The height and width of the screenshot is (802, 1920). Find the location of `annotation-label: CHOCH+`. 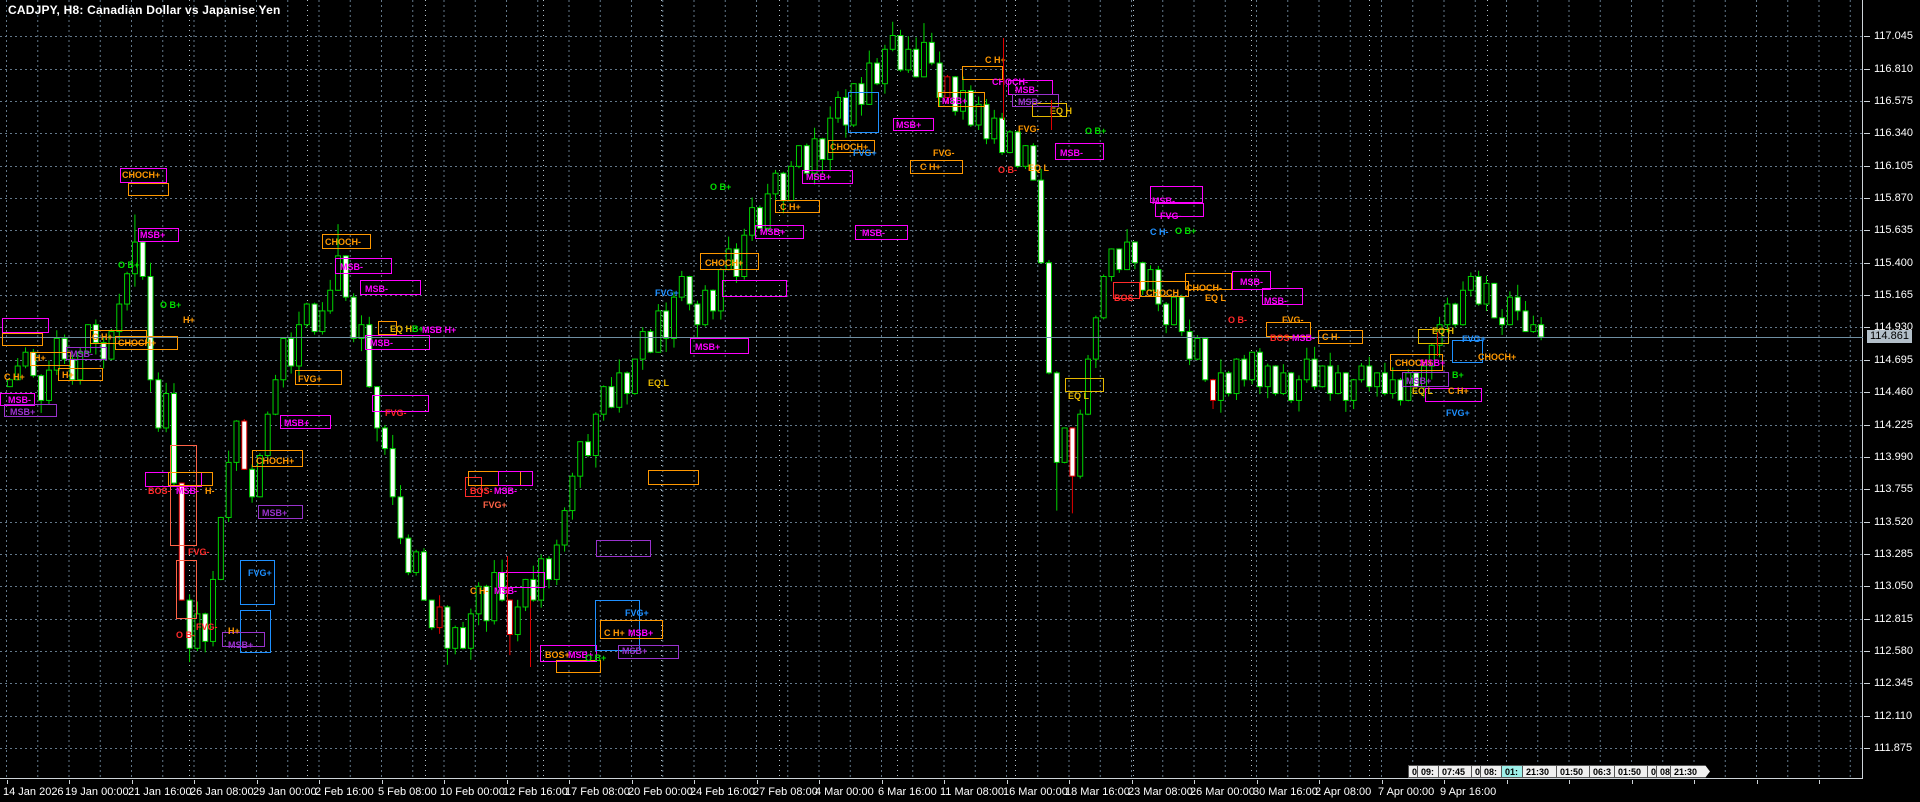

annotation-label: CHOCH+ is located at coordinates (1414, 363).